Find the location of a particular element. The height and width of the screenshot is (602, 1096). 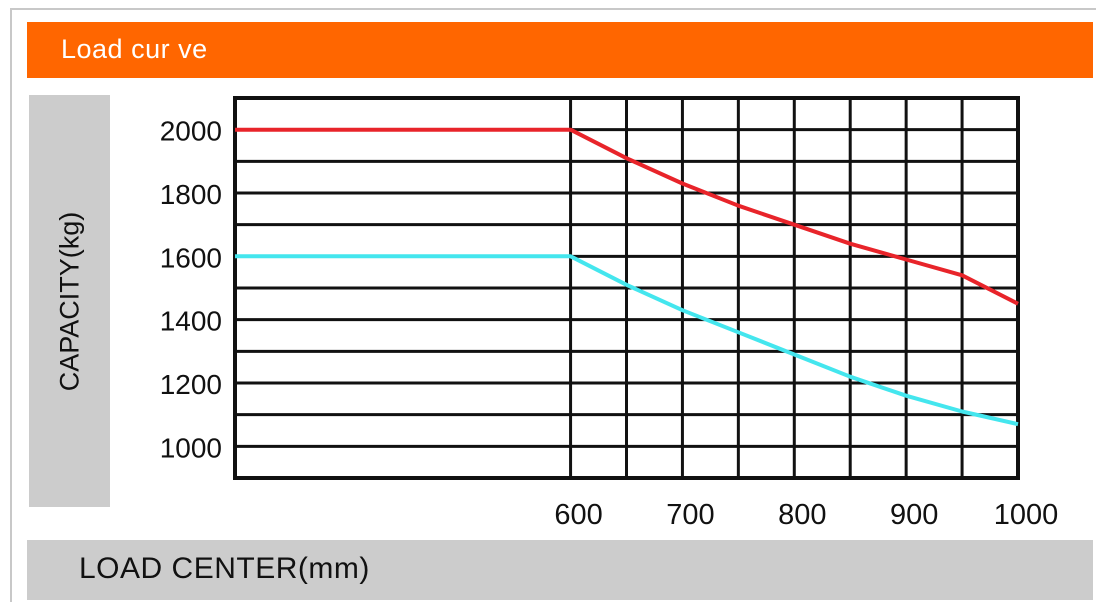

x-tick-label: 1000 is located at coordinates (1026, 515).